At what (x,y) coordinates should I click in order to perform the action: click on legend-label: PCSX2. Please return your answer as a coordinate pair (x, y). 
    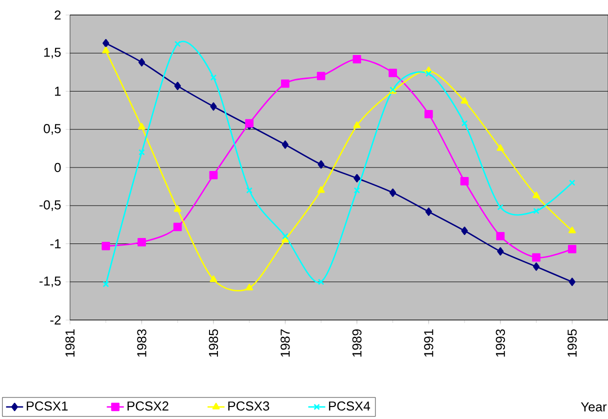
    Looking at the image, I should click on (148, 406).